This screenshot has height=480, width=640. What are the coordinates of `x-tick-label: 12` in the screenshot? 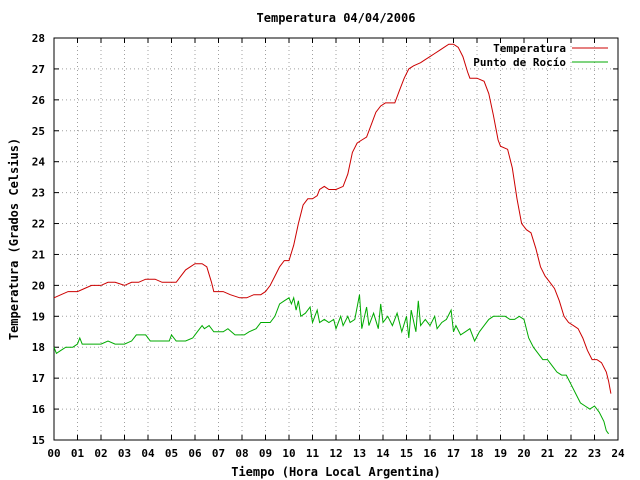 It's located at (335, 453).